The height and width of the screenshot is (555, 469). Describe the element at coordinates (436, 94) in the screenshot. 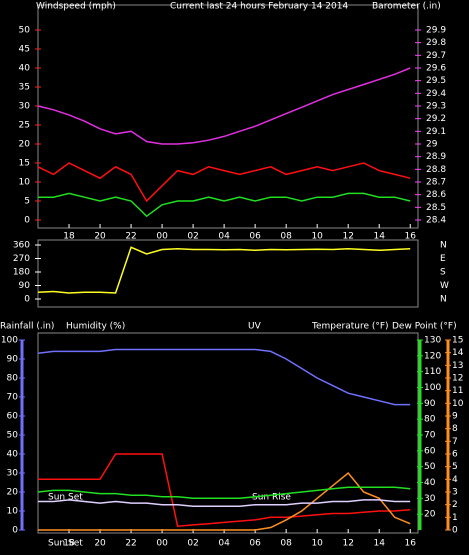

I see `y2-tick-label: 29.4` at that location.